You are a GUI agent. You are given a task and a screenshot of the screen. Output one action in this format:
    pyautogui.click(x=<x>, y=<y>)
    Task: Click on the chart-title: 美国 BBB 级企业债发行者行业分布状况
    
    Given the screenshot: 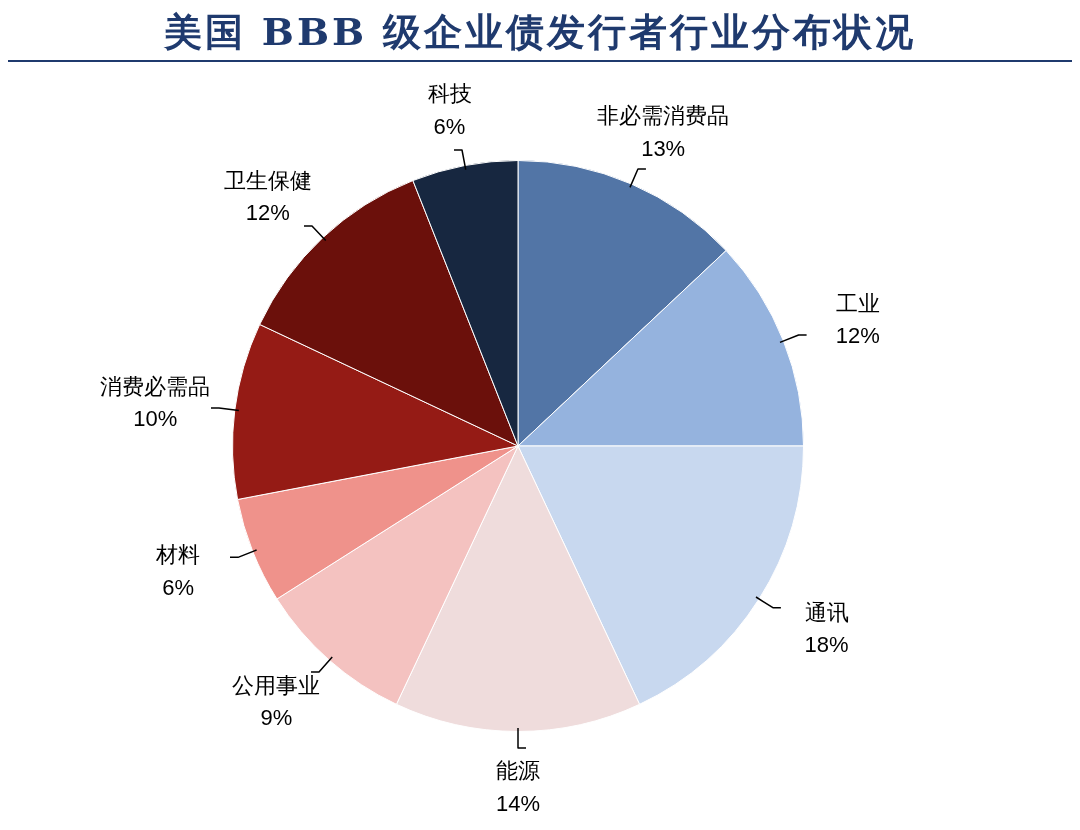 What is the action you would take?
    pyautogui.click(x=540, y=32)
    